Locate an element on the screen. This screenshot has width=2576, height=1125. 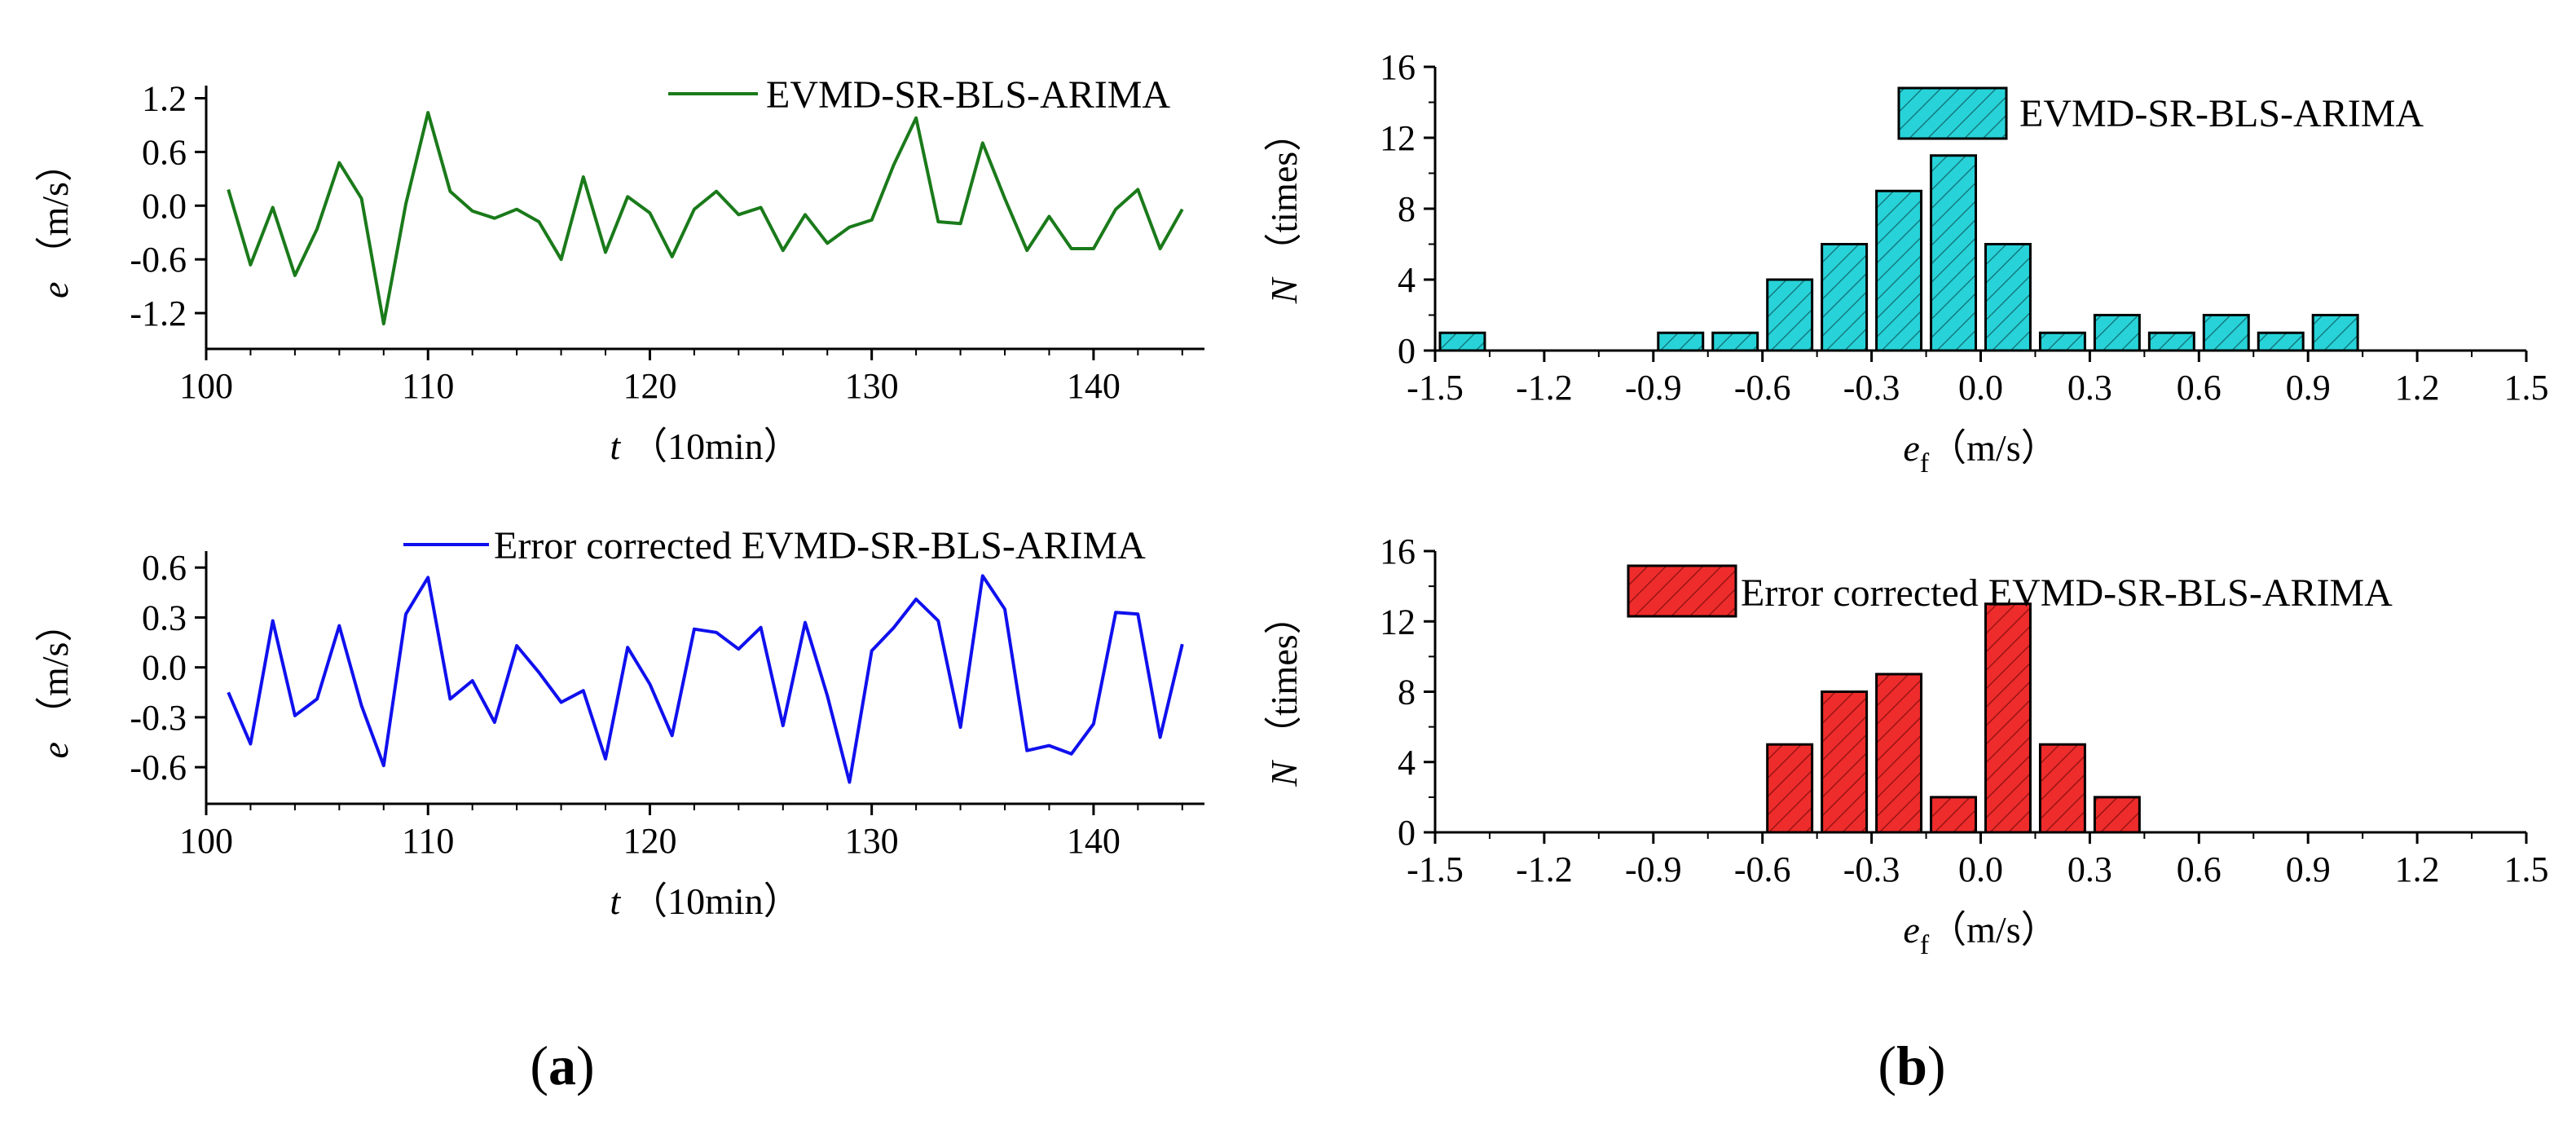
legend-swatch is located at coordinates (1682, 591).